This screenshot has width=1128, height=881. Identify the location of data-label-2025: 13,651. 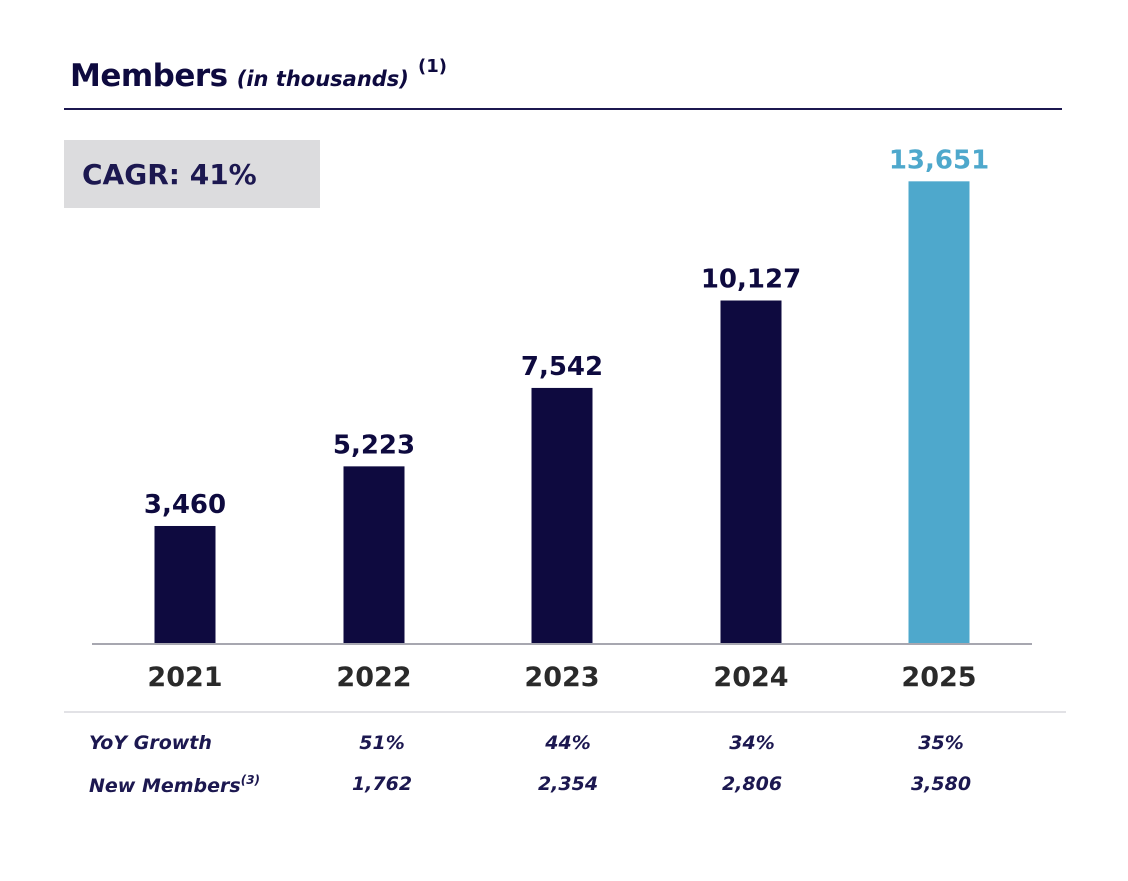
(939, 160).